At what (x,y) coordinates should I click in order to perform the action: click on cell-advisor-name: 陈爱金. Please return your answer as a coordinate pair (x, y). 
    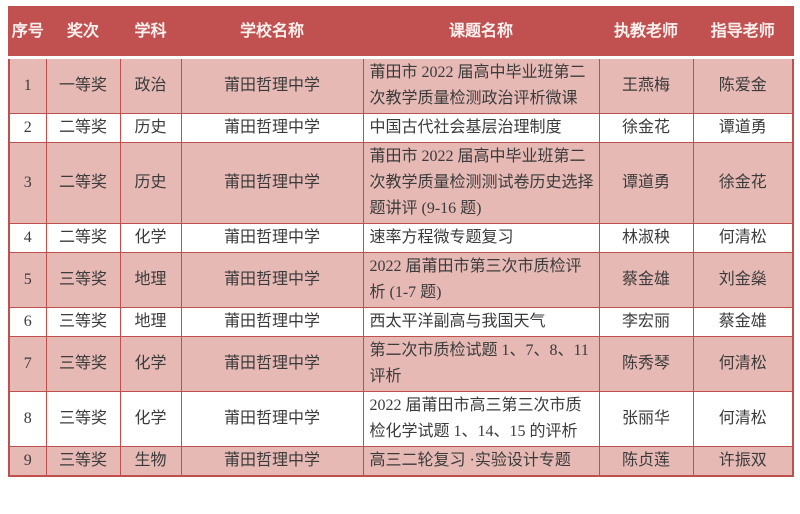
    Looking at the image, I should click on (743, 85).